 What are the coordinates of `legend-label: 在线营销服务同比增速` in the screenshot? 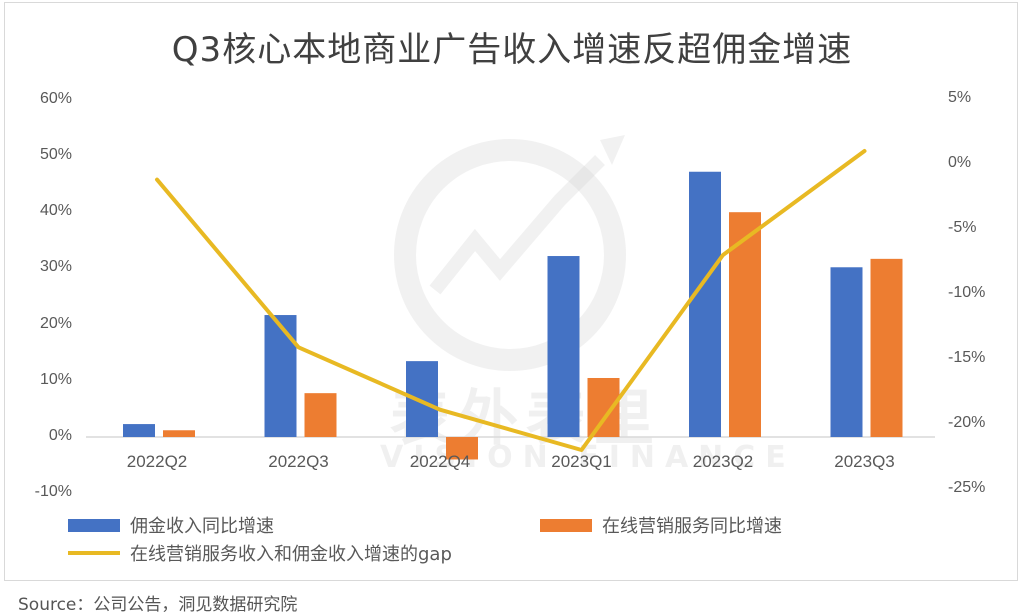 It's located at (692, 526).